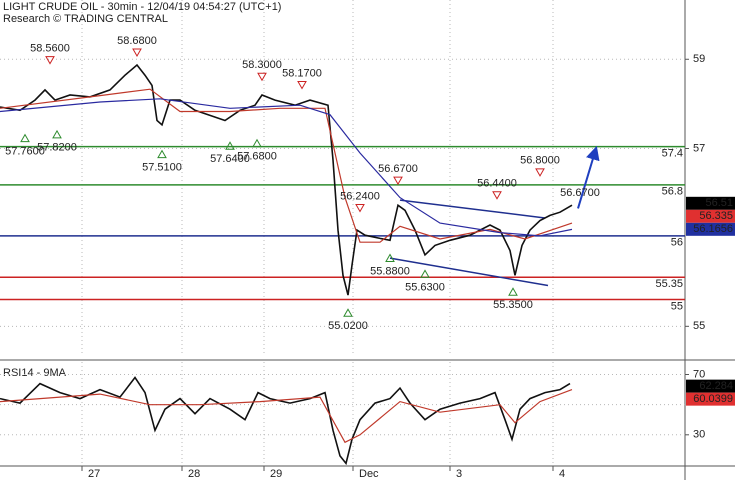 The width and height of the screenshot is (735, 480). I want to click on low-label: 55.8800, so click(390, 271).